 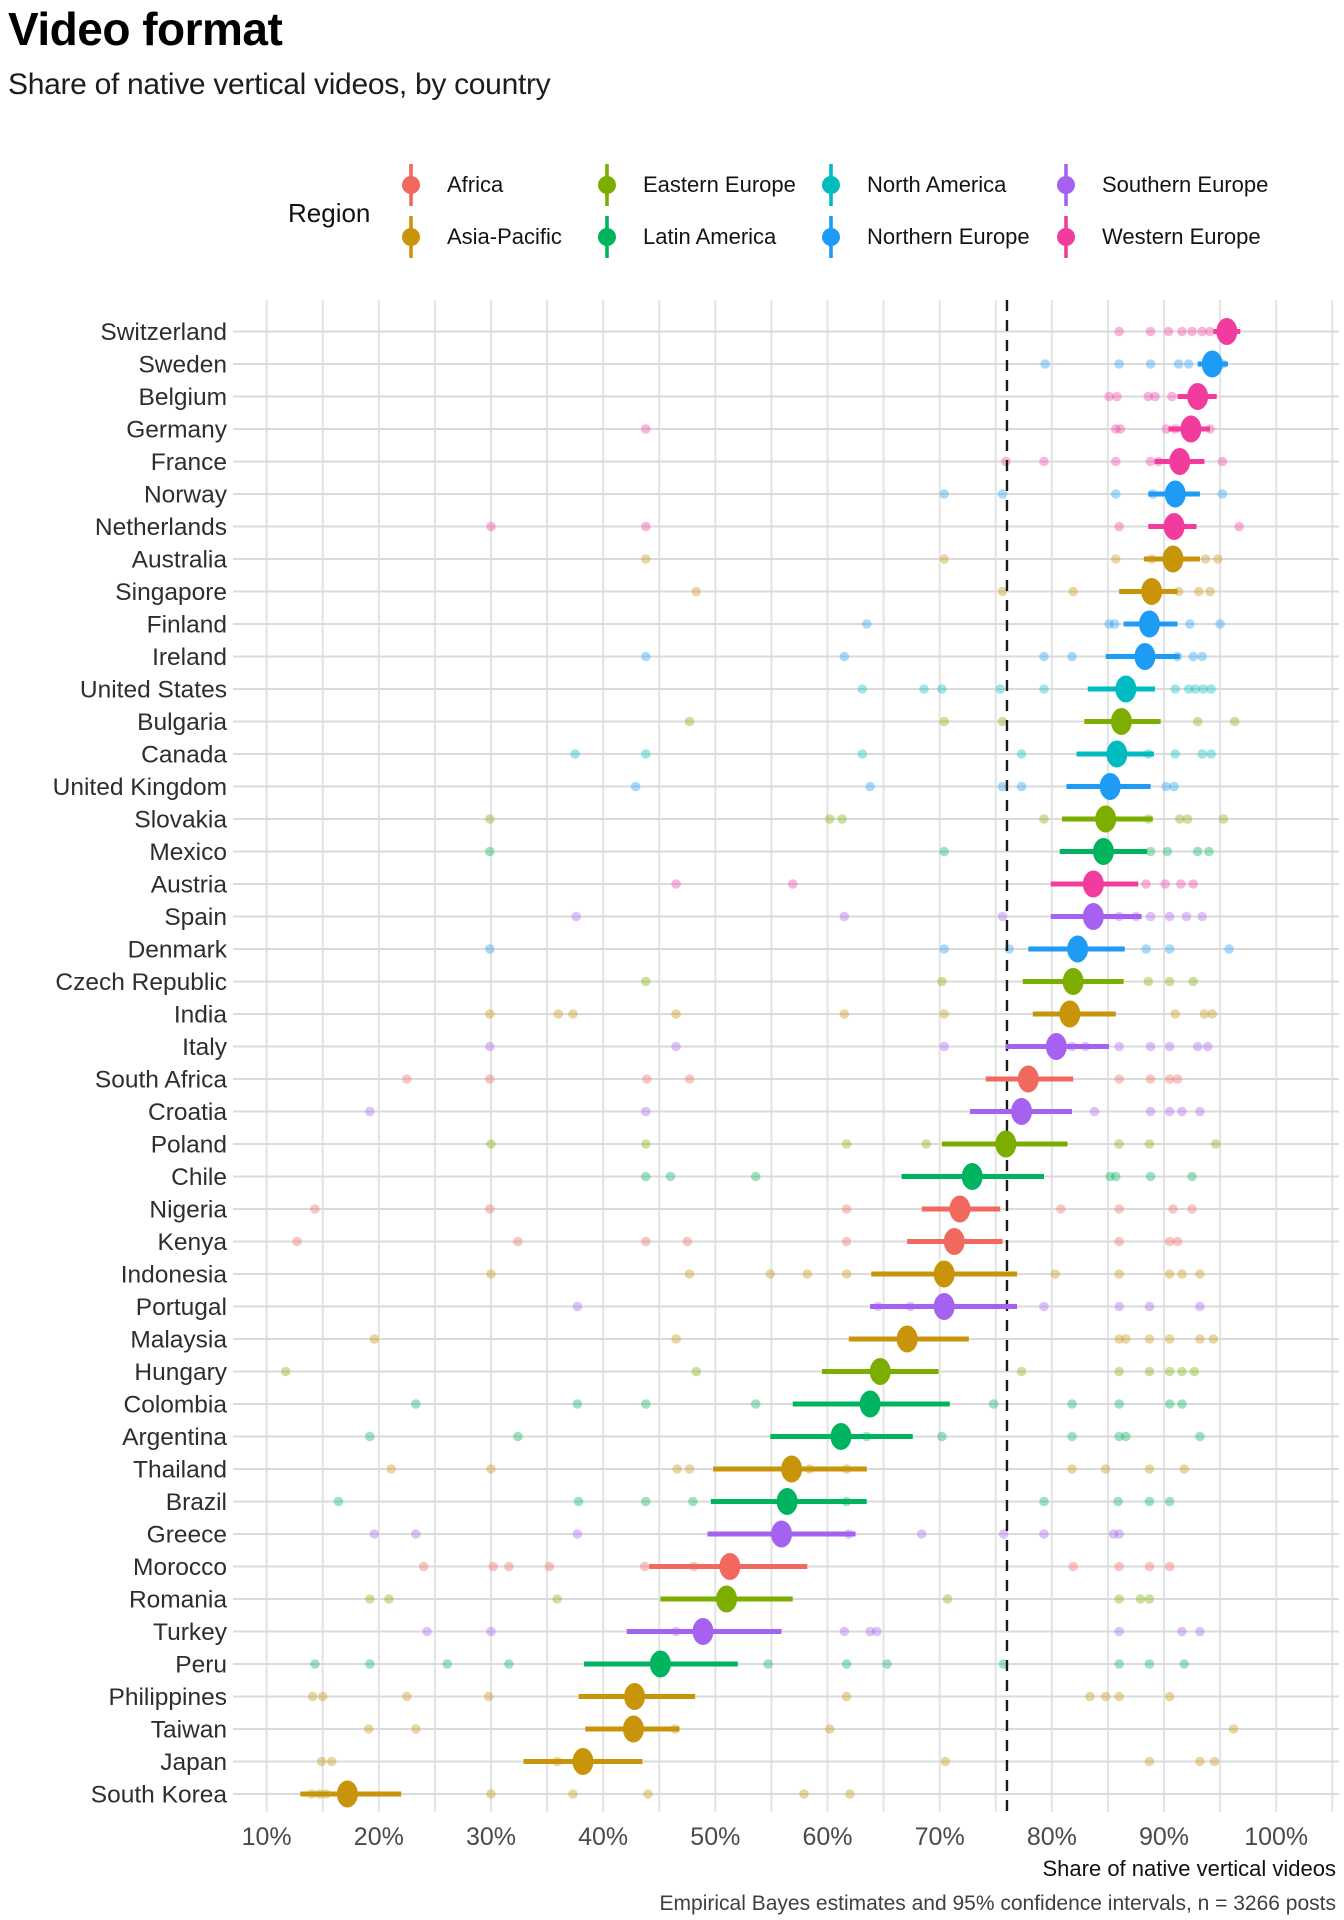 I want to click on legend-entry: Latin America, so click(x=686, y=237).